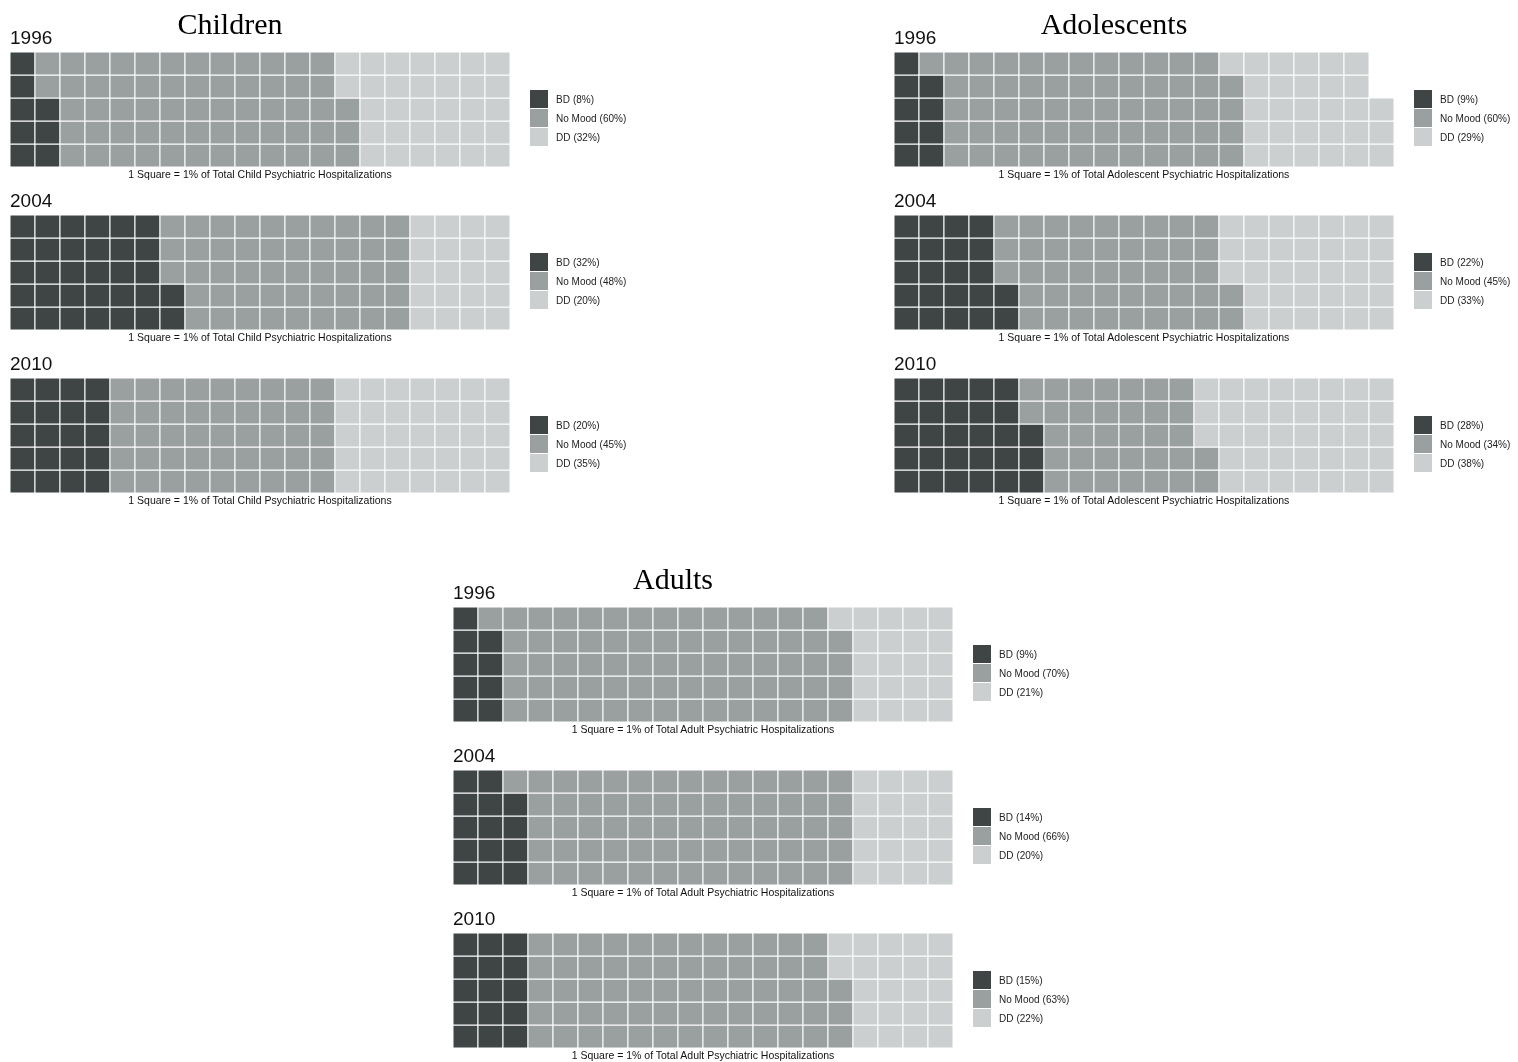  Describe the element at coordinates (1056, 673) in the screenshot. I see `data-label: (70%)` at that location.